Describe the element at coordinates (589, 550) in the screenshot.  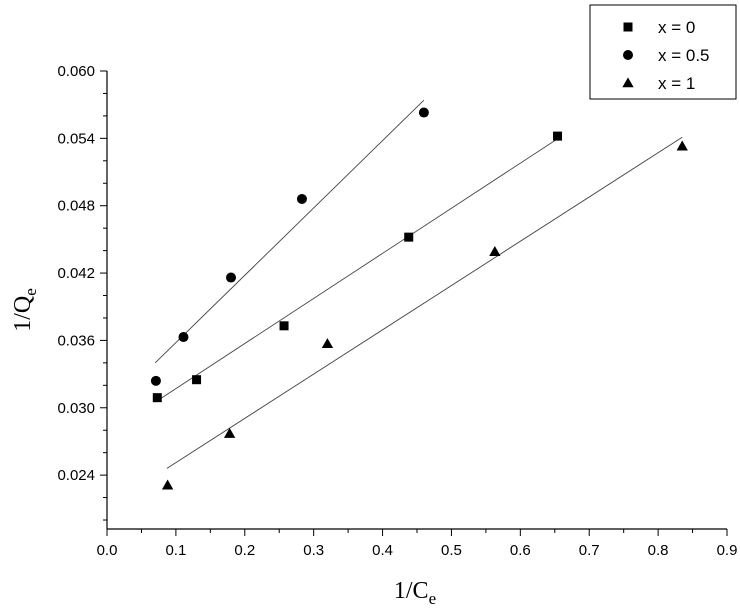
I see `x-tick-label: 0.7` at that location.